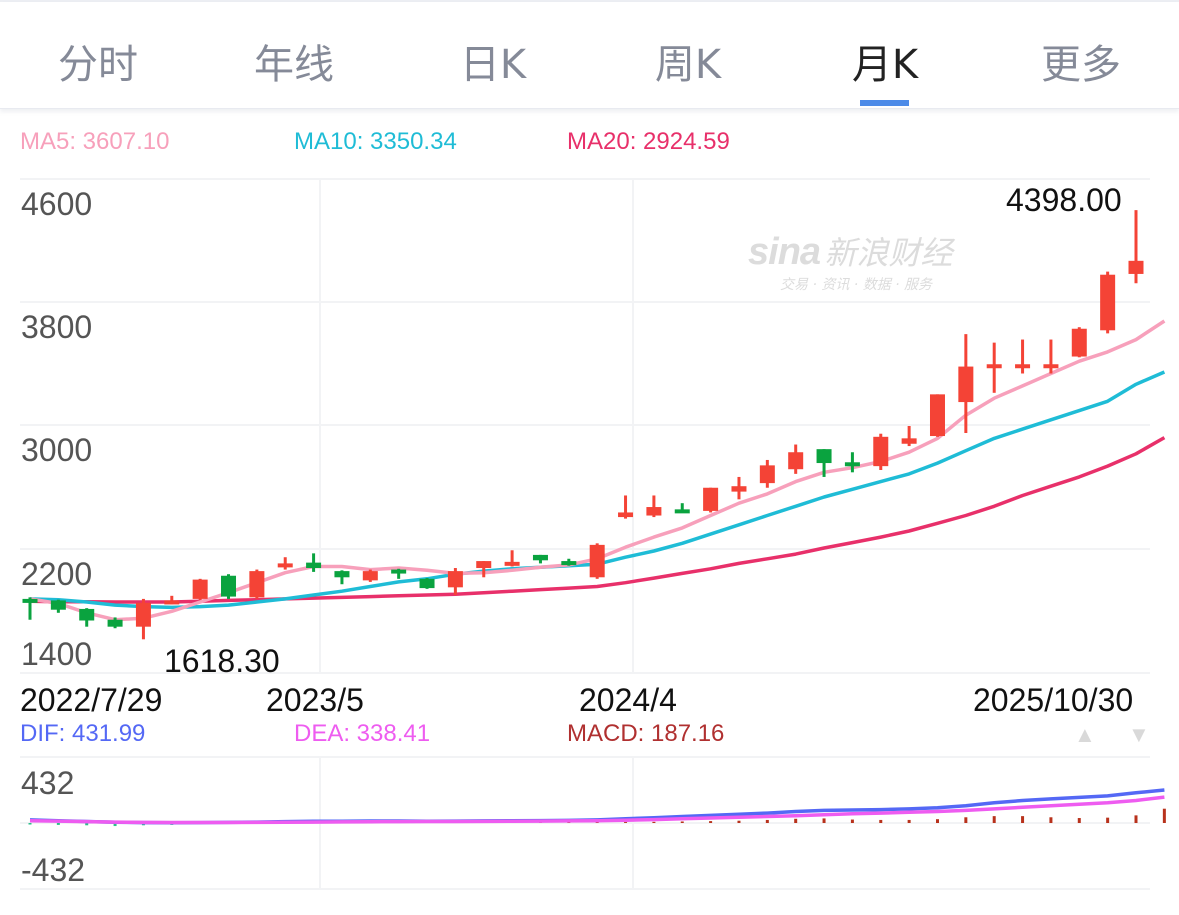  I want to click on x-axis-label-2023-5: 2023/5, so click(315, 700).